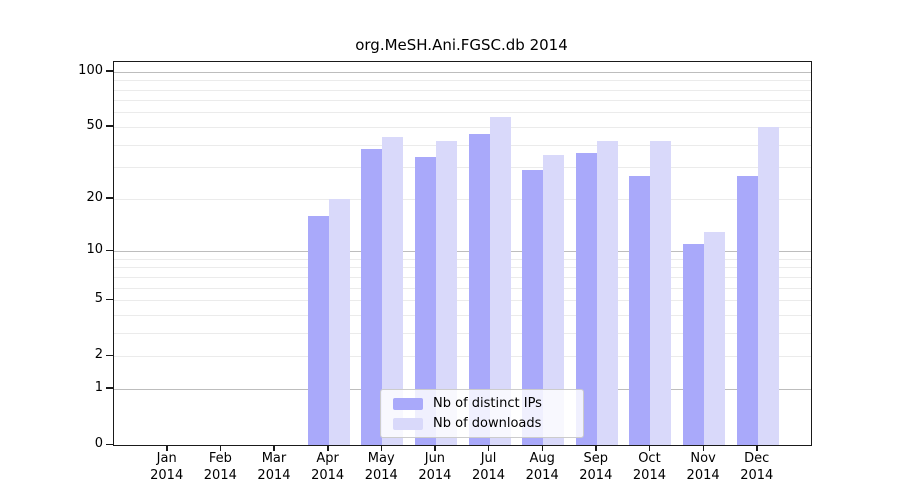 The image size is (900, 500). I want to click on legend-item-1: Nb of downloads, so click(482, 423).